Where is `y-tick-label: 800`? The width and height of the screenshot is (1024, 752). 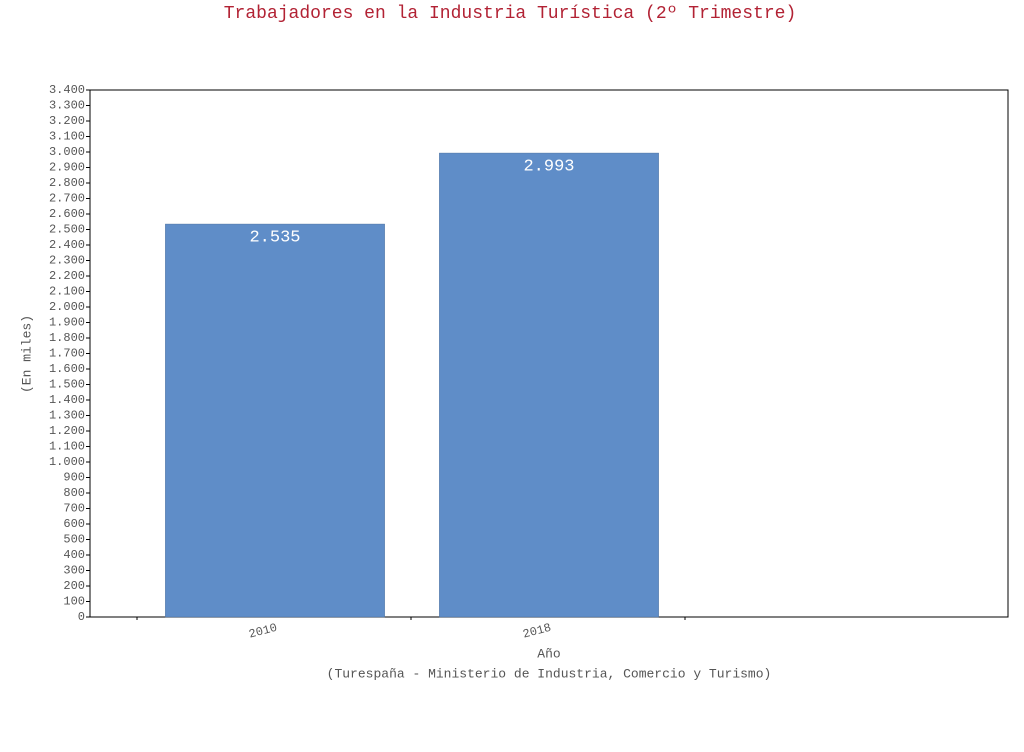 y-tick-label: 800 is located at coordinates (74, 493).